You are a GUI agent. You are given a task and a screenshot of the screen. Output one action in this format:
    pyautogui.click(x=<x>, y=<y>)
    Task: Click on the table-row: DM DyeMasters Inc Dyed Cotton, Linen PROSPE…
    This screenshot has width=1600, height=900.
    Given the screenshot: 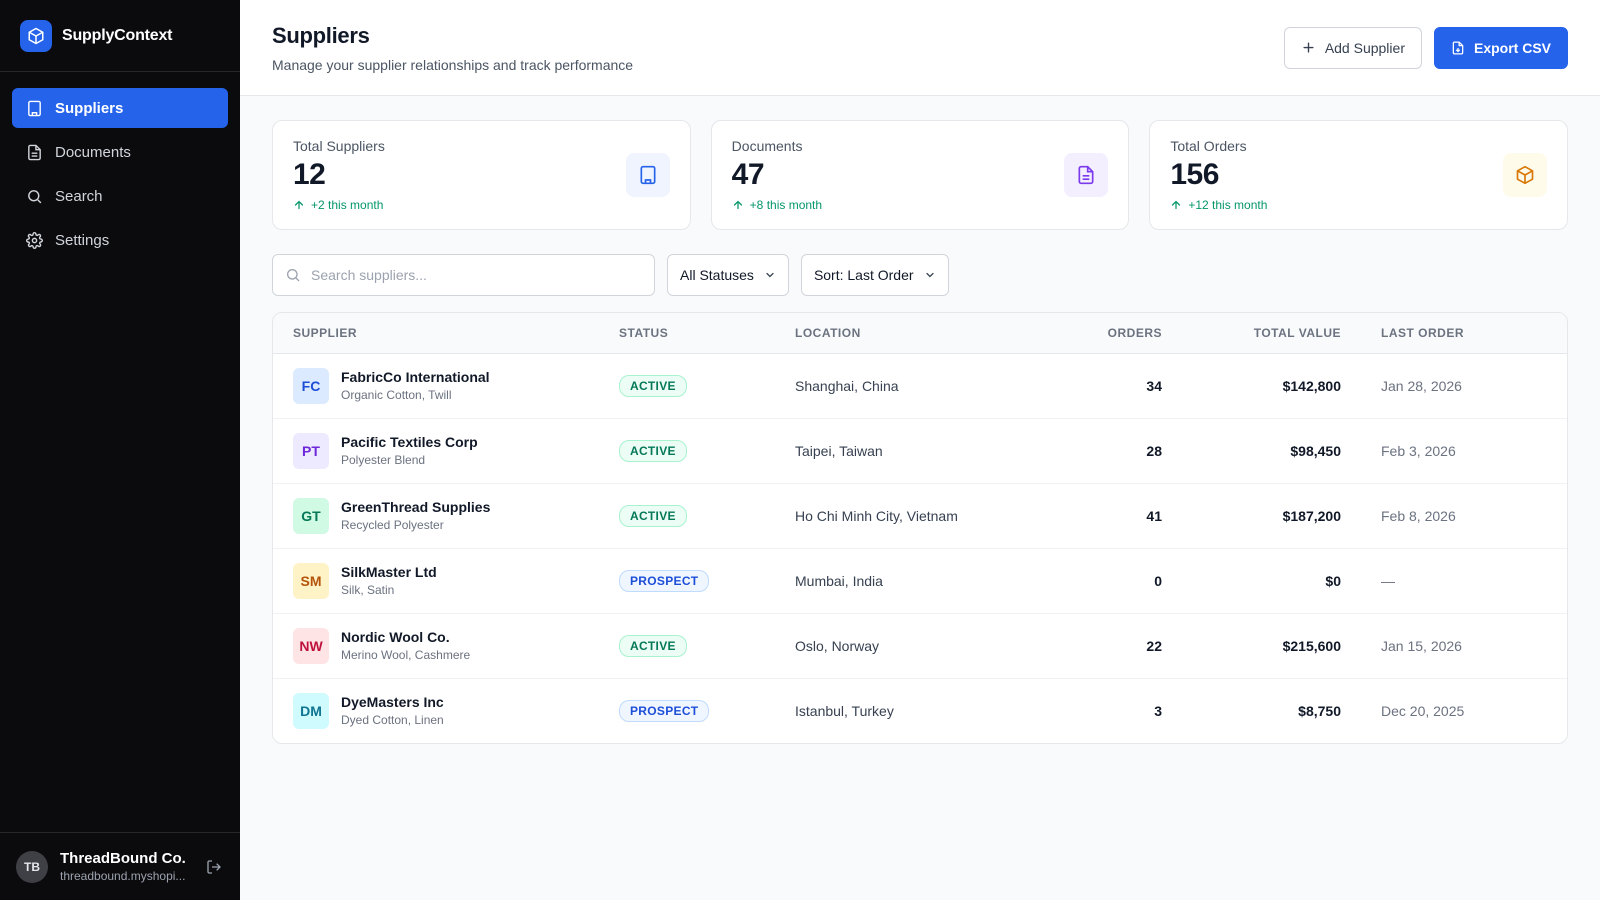 What is the action you would take?
    pyautogui.click(x=920, y=710)
    